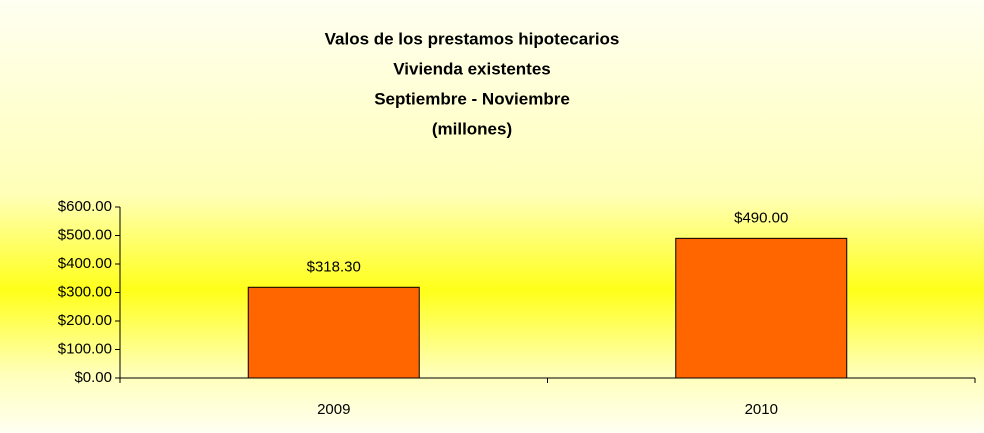 This screenshot has width=984, height=433. I want to click on chart-title: Valos de los prestamos hipotecarios, so click(472, 38).